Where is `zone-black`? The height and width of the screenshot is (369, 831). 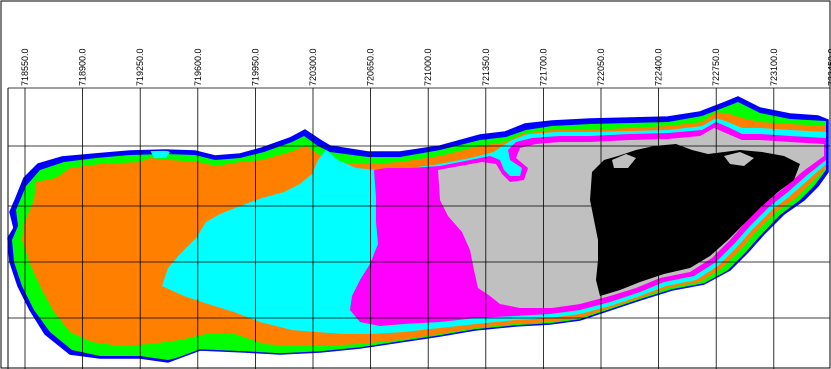
zone-black is located at coordinates (695, 220).